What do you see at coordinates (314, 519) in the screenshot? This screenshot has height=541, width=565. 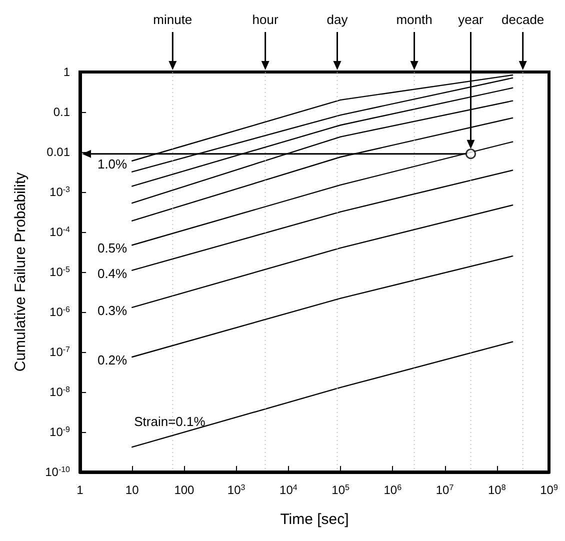 I see `x-axis-title: Time [sec]` at bounding box center [314, 519].